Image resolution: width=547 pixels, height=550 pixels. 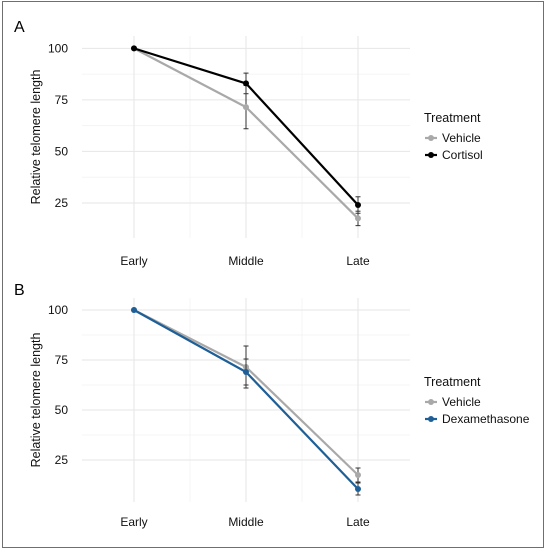 I want to click on series-vehicle, so click(x=246, y=136).